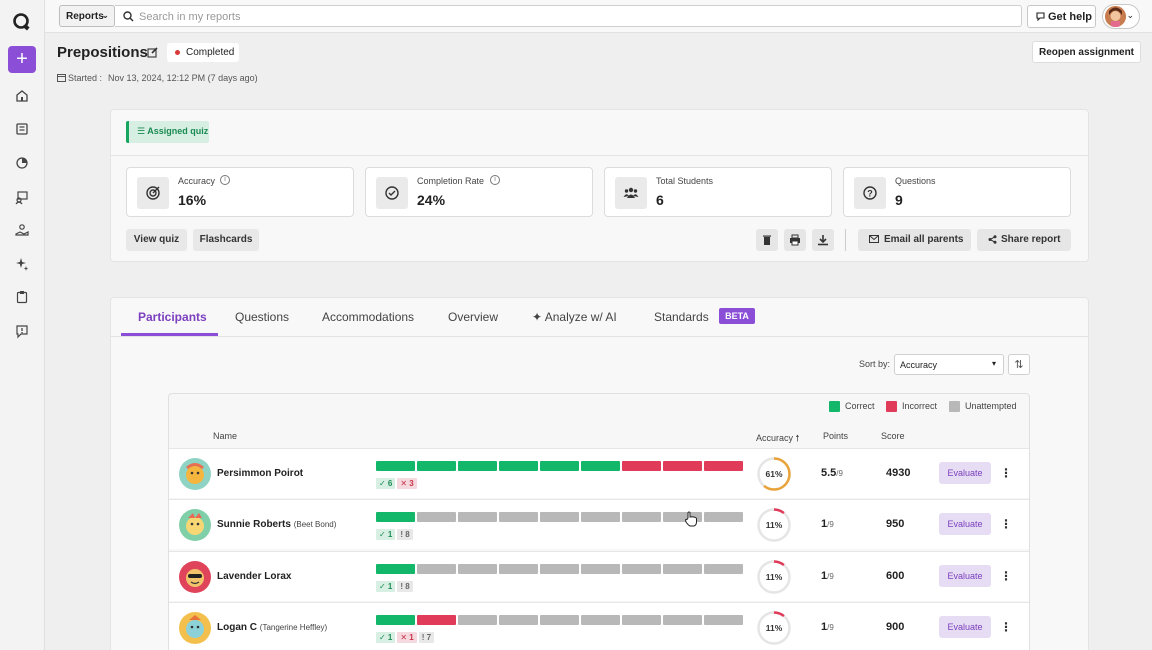 This screenshot has width=1152, height=650. I want to click on points: 1/9, so click(827, 576).